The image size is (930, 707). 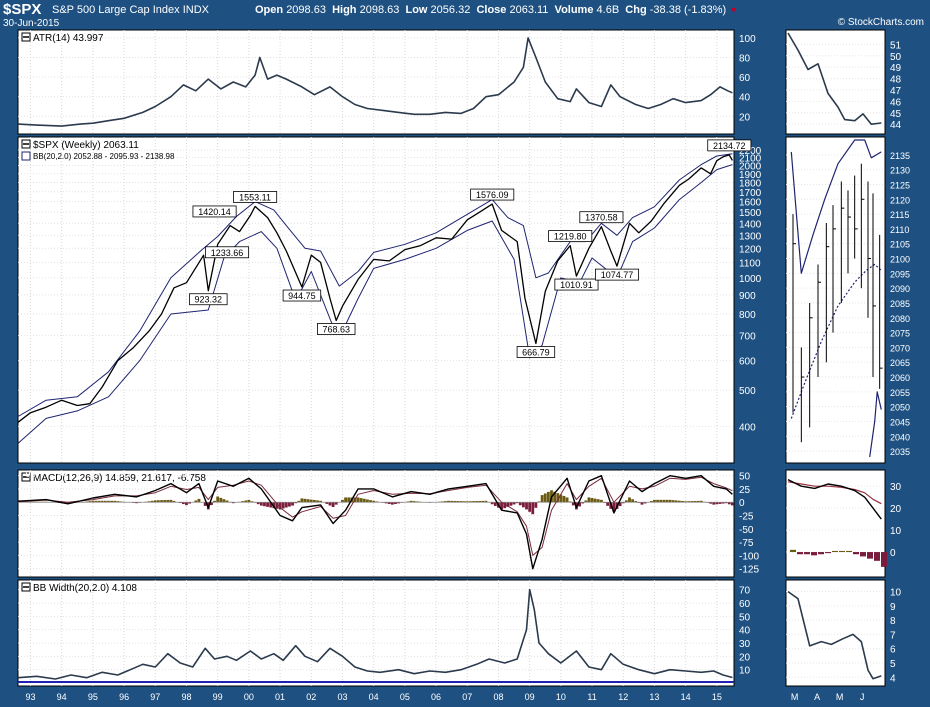 I want to click on zoom-y-tick-label: 48, so click(x=896, y=80).